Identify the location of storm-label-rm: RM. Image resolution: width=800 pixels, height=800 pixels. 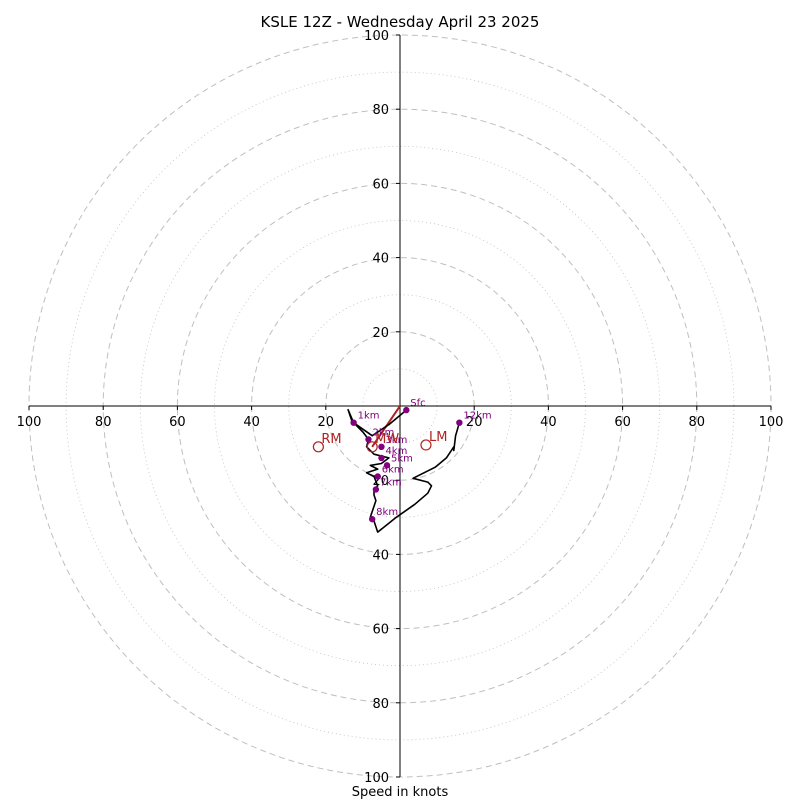
(331, 439).